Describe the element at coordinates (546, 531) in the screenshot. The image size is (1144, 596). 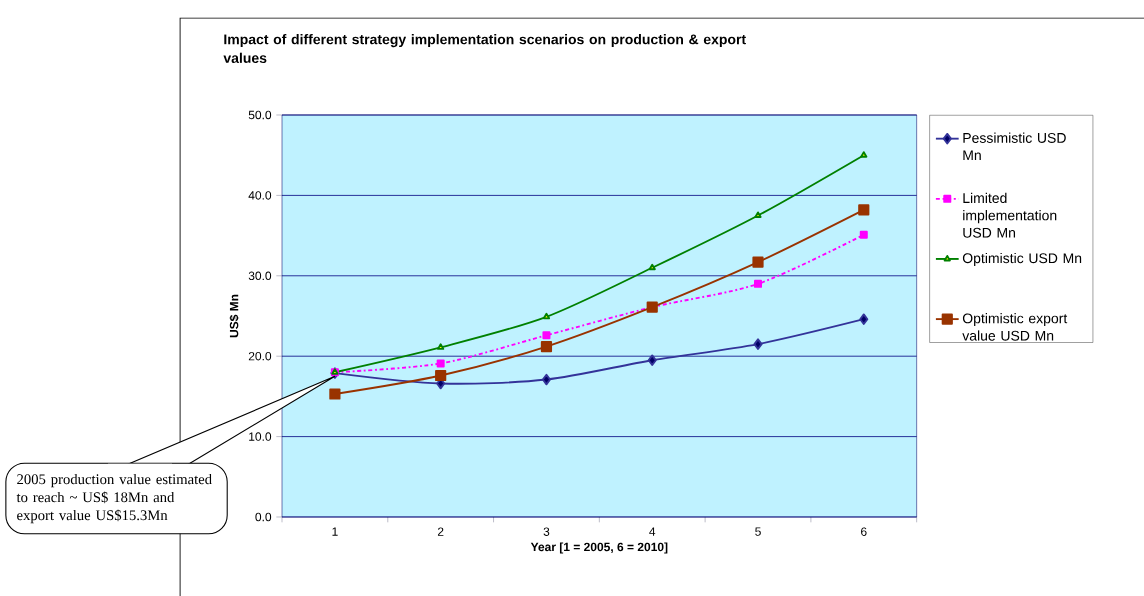
I see `x-tick-label: 3` at that location.